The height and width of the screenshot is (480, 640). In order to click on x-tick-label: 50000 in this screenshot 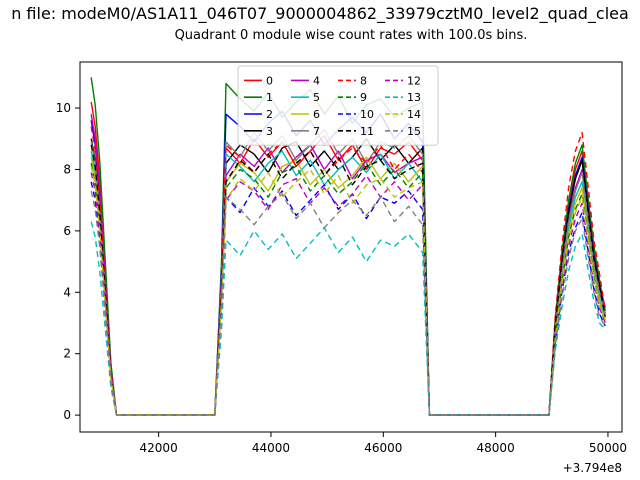, I will do `click(608, 448)`.